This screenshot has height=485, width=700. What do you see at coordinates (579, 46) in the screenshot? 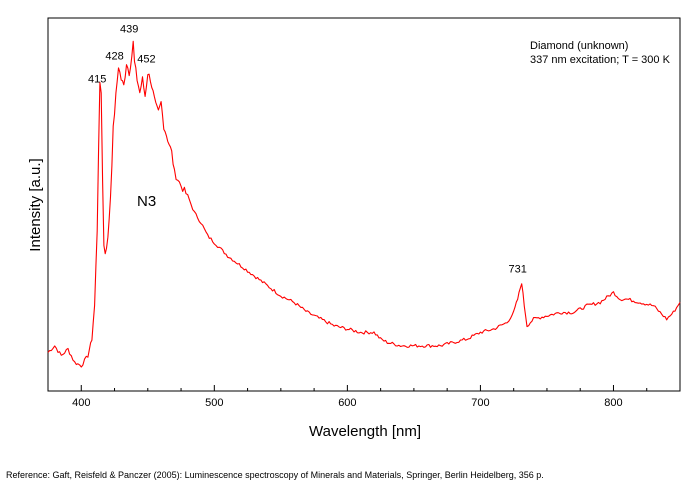
I see `info-line-sample: Diamond (unknown)` at bounding box center [579, 46].